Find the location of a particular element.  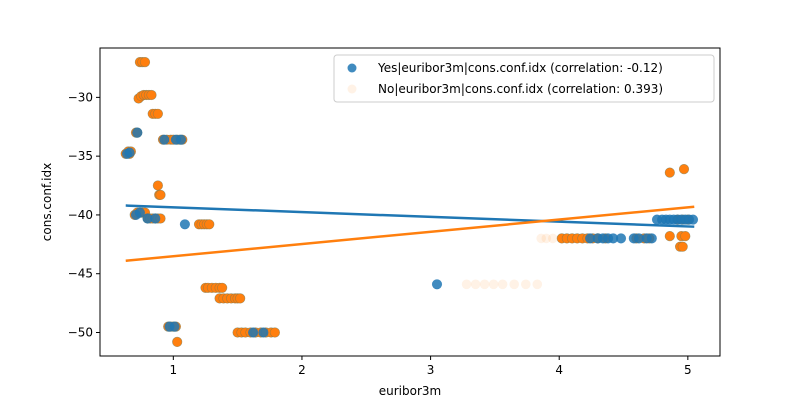

x-axis-ticks: 1 2 3 4 5 is located at coordinates (430, 366).